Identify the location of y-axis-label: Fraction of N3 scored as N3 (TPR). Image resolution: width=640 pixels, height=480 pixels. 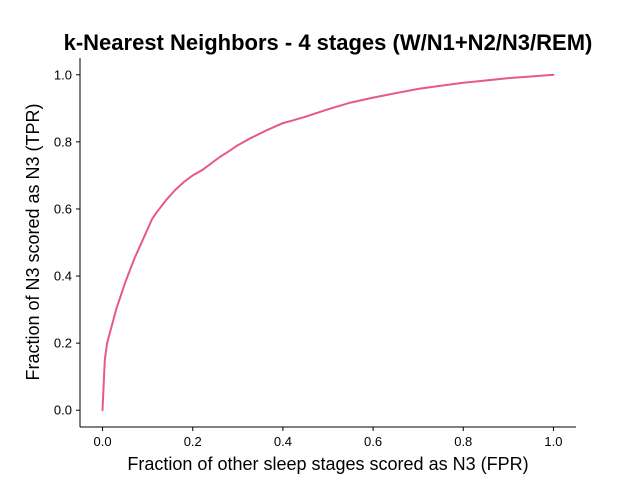
(33, 241).